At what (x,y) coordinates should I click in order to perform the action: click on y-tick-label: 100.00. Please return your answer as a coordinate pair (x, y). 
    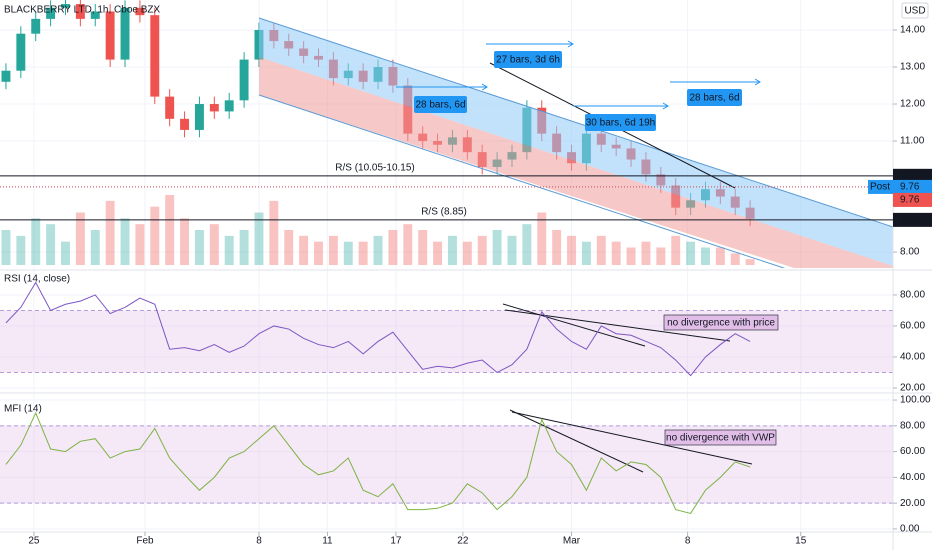
    Looking at the image, I should click on (915, 400).